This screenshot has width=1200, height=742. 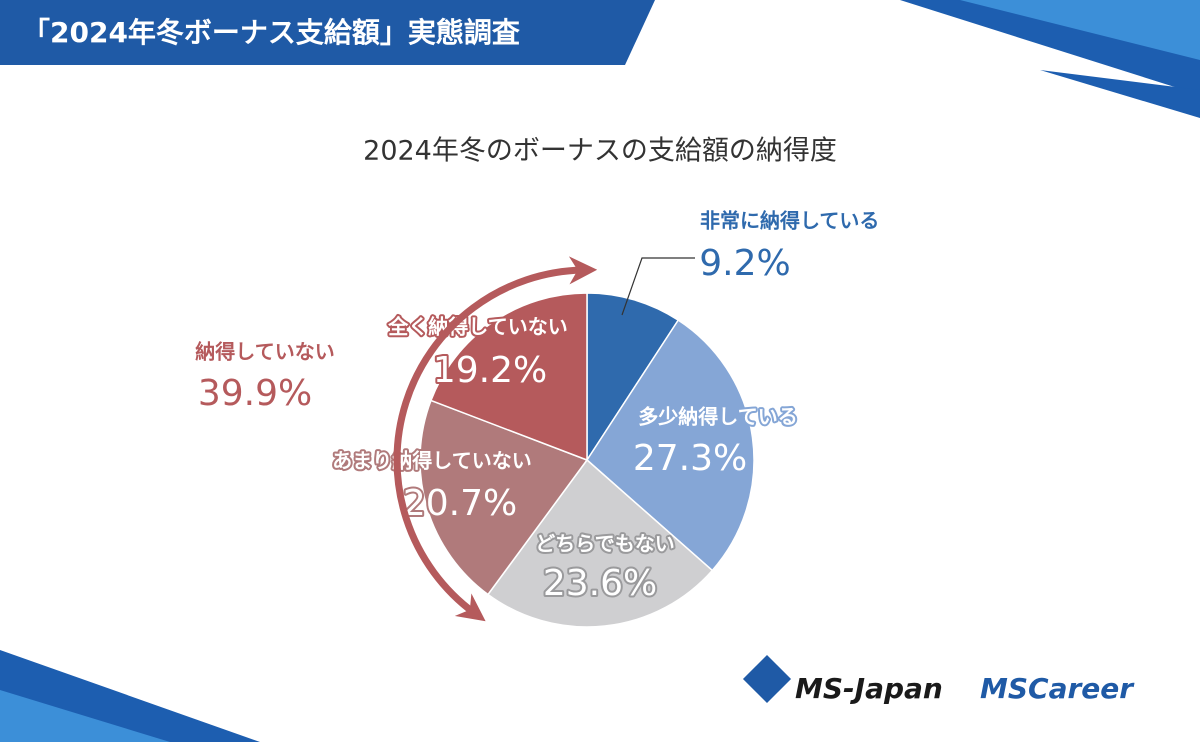 I want to click on logo-text: MS-Japan, so click(x=869, y=688).